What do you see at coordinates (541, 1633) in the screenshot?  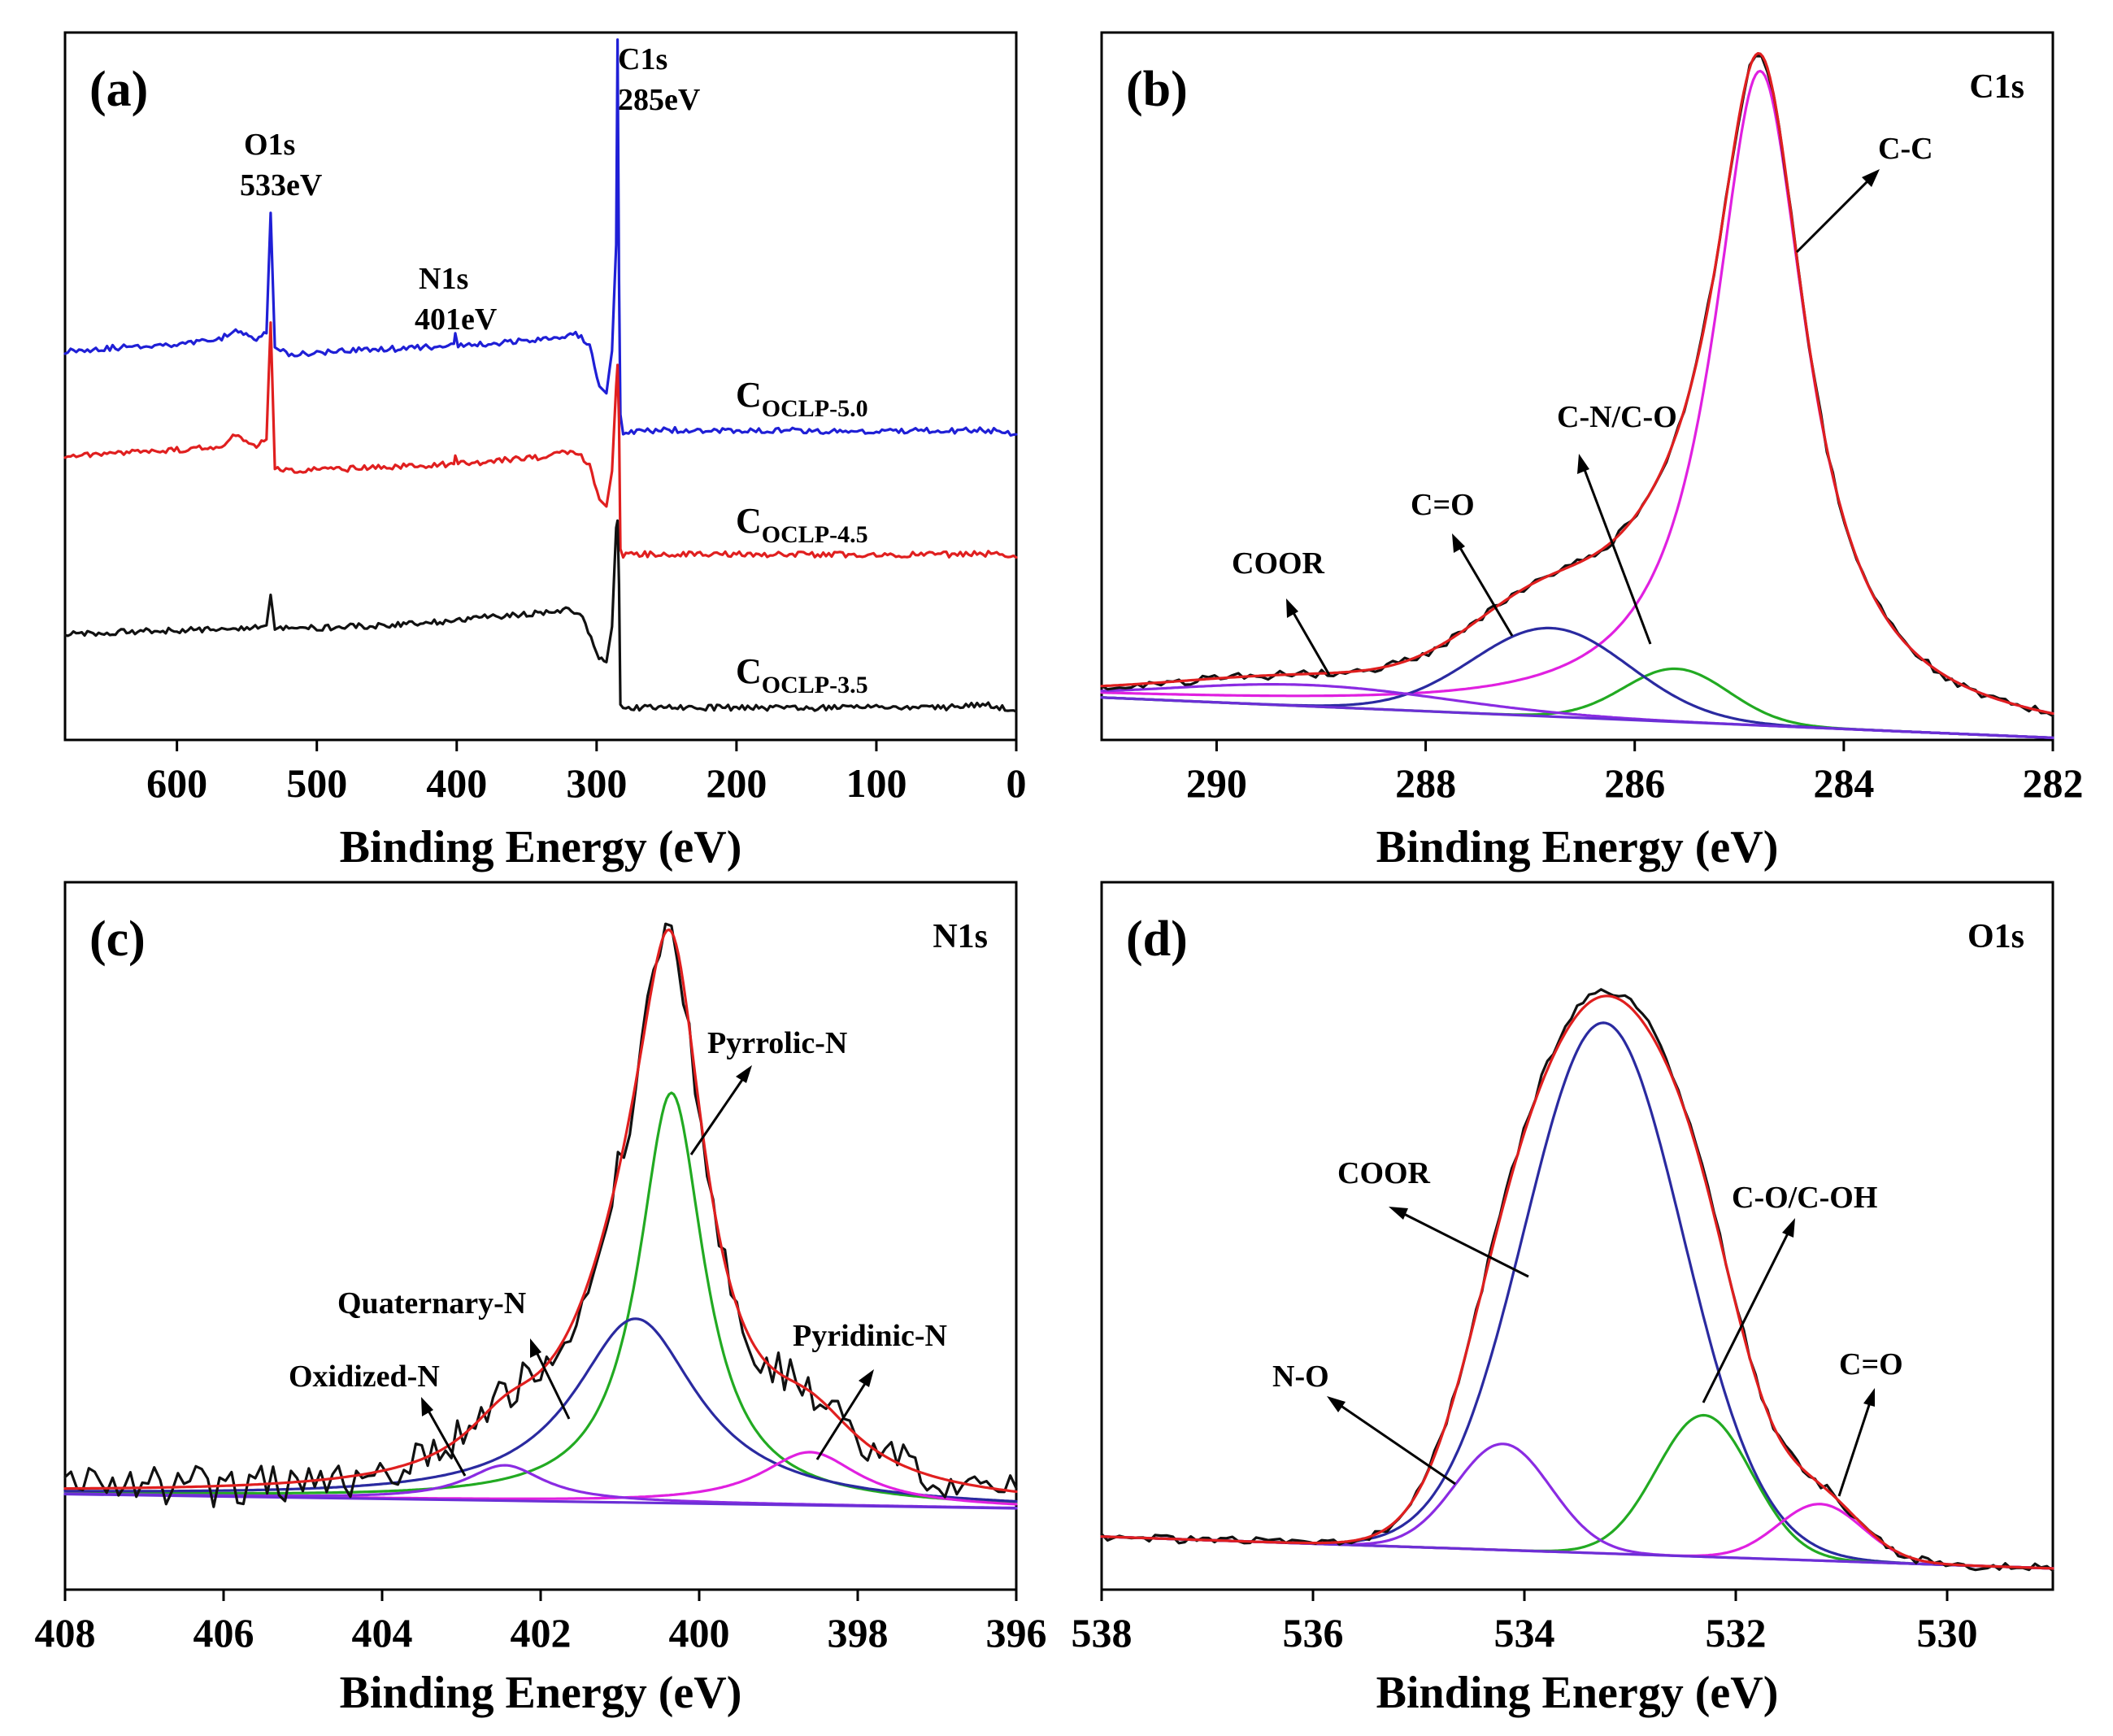 I see `x-tick-label: 402` at bounding box center [541, 1633].